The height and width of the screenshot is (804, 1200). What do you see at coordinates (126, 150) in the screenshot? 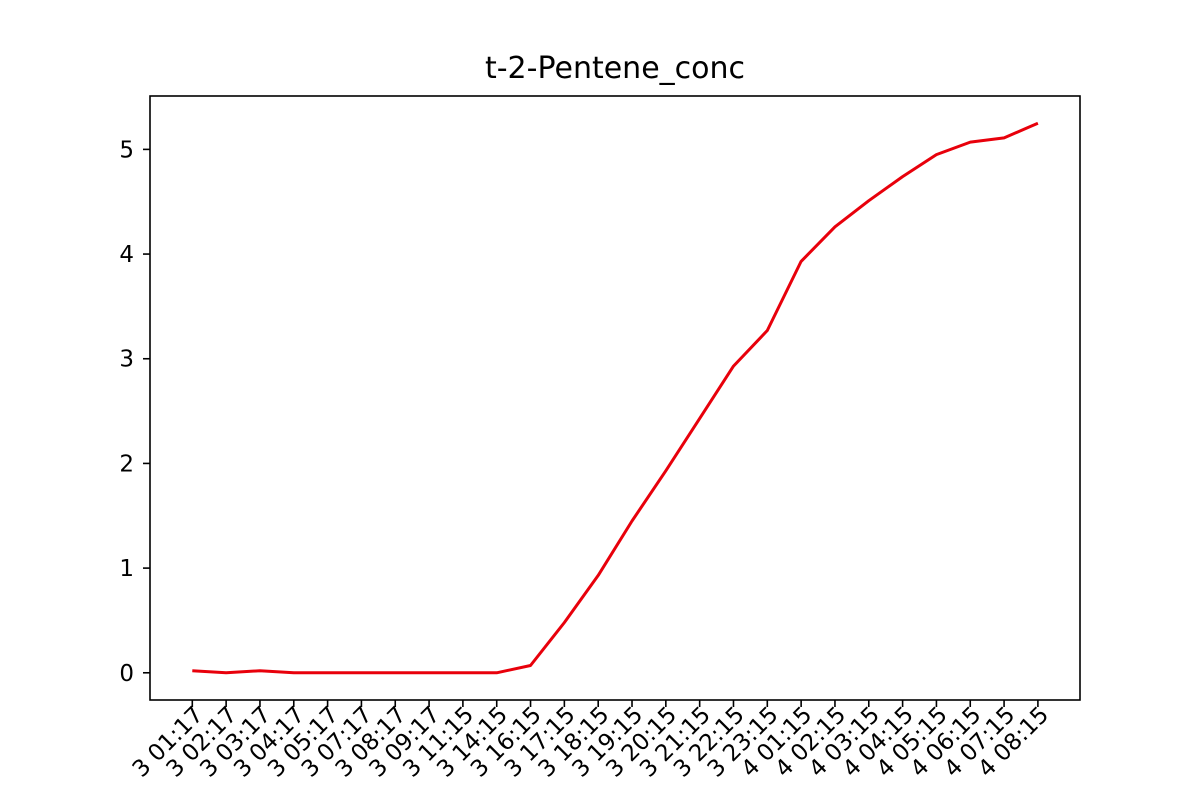
I see `y-tick-label: 5` at bounding box center [126, 150].